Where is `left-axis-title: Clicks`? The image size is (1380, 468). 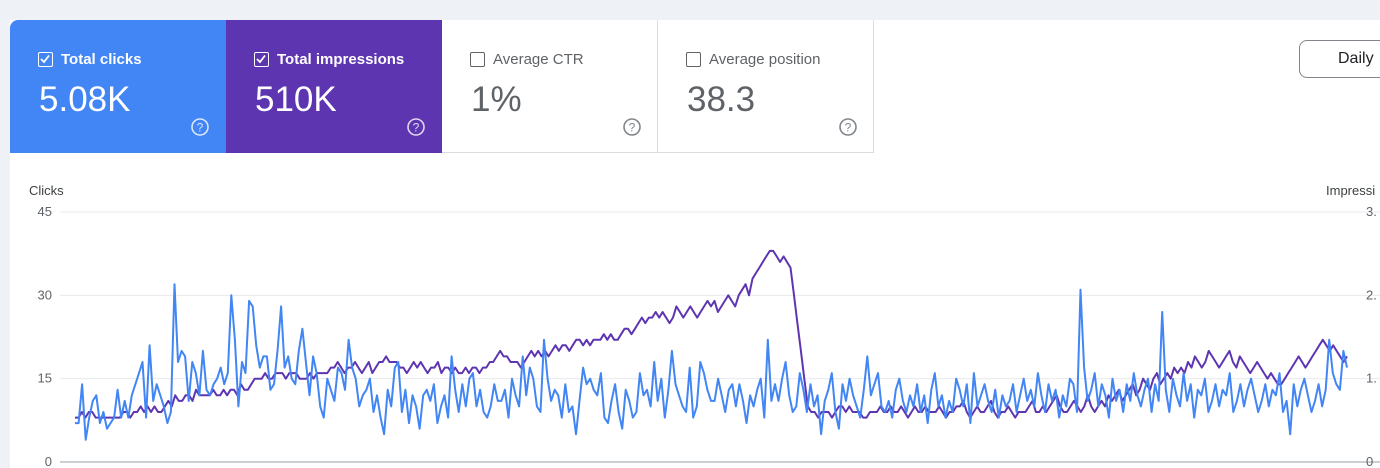
left-axis-title: Clicks is located at coordinates (46, 190).